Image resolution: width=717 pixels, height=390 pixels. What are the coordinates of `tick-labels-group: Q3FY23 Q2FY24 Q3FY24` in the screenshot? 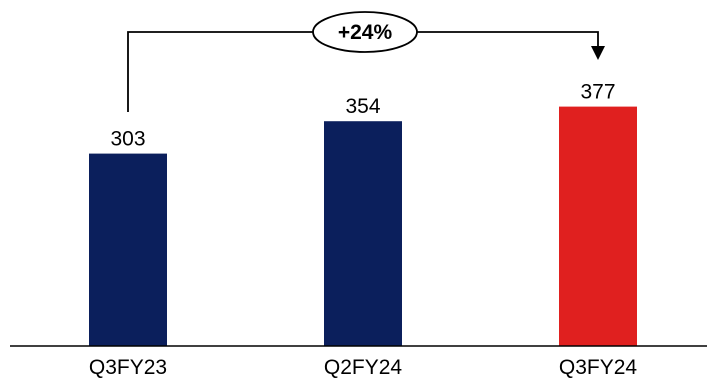 It's located at (363, 367).